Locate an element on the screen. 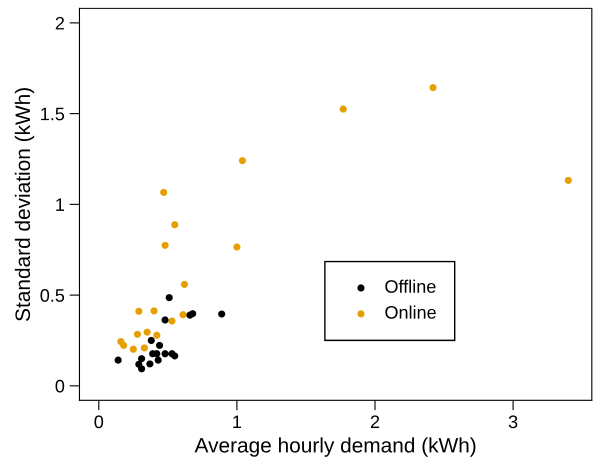 The image size is (593, 465). x-tick-label: 3 is located at coordinates (513, 421).